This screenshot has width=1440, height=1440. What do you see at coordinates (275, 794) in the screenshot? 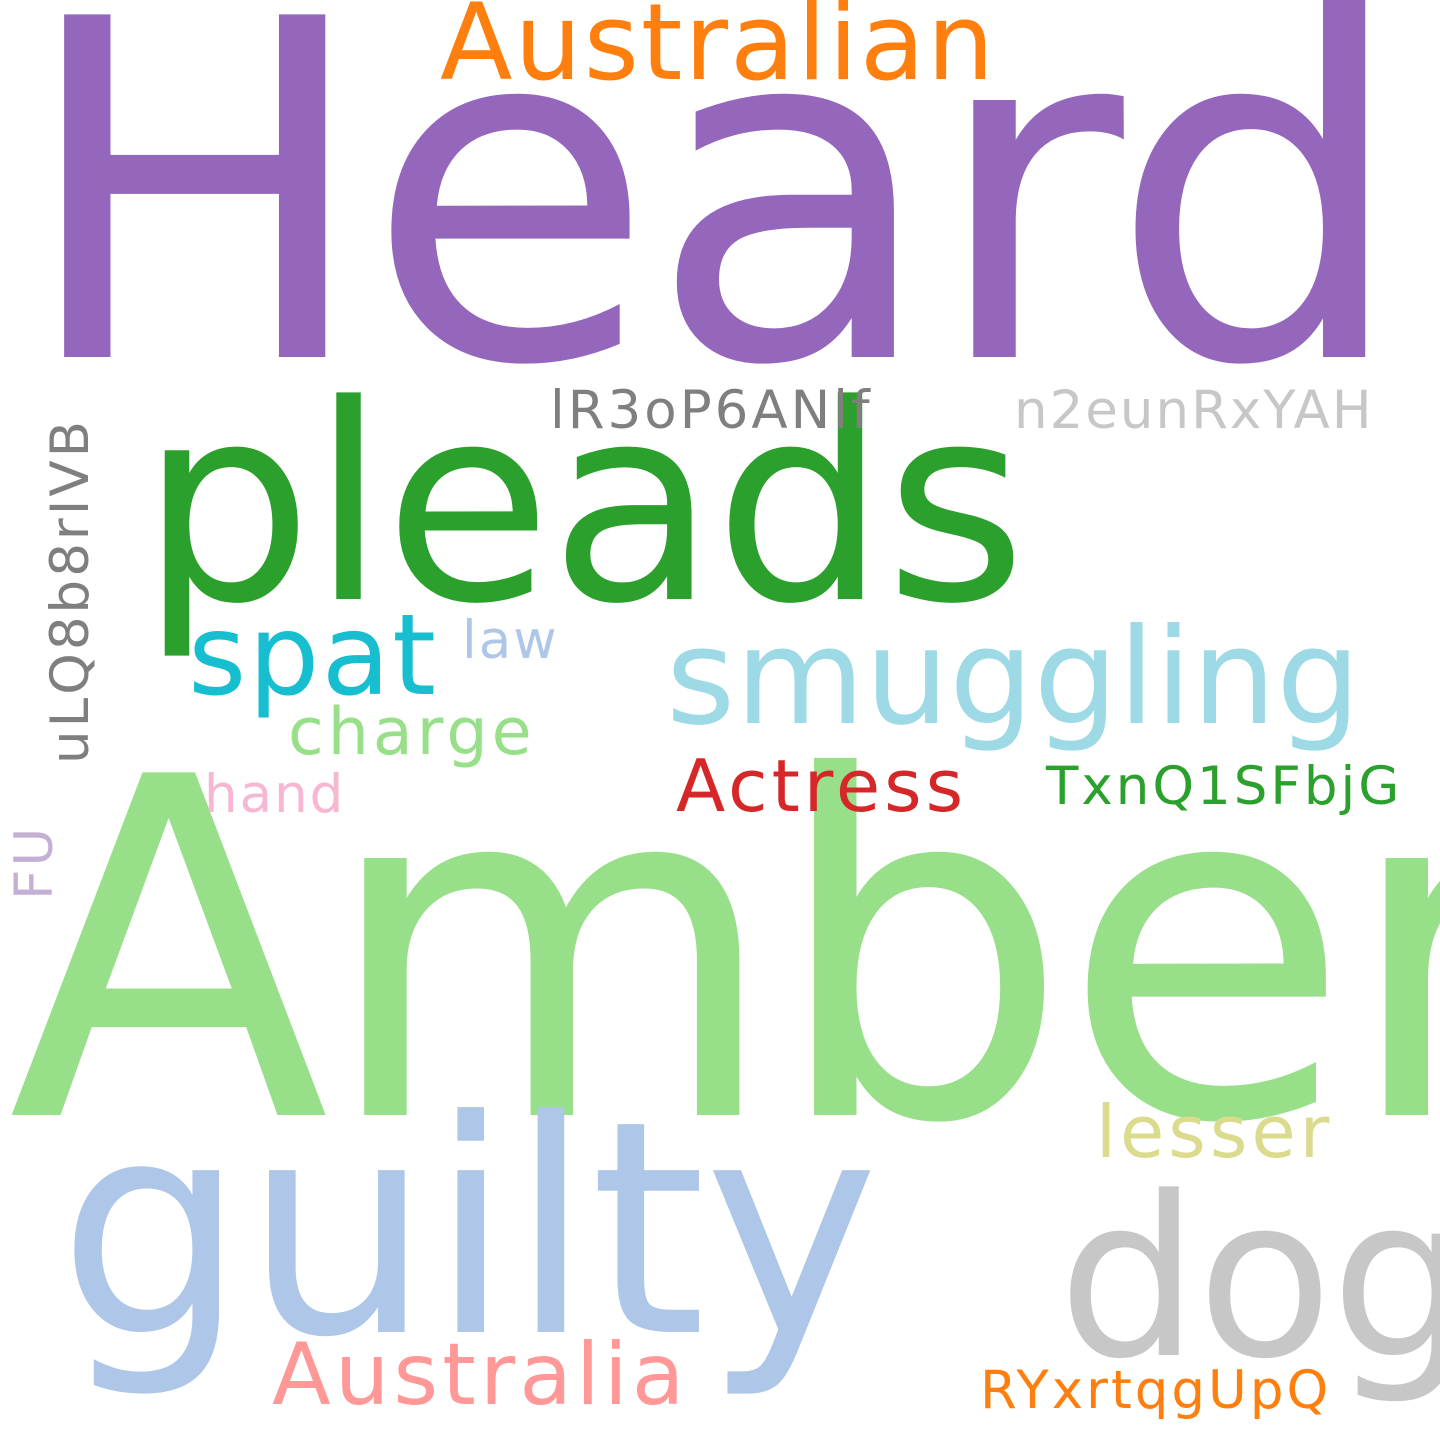
I see `word-hand: hand` at bounding box center [275, 794].